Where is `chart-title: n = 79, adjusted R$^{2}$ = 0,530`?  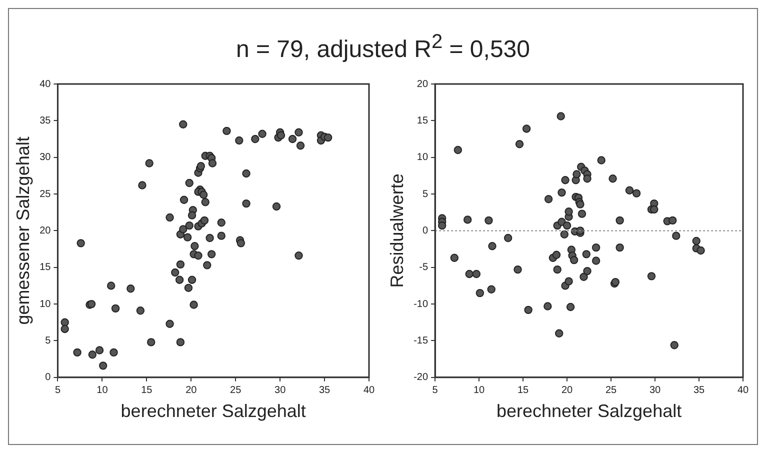 chart-title: n = 79, adjusted R$^{2}$ = 0,530 is located at coordinates (382, 48).